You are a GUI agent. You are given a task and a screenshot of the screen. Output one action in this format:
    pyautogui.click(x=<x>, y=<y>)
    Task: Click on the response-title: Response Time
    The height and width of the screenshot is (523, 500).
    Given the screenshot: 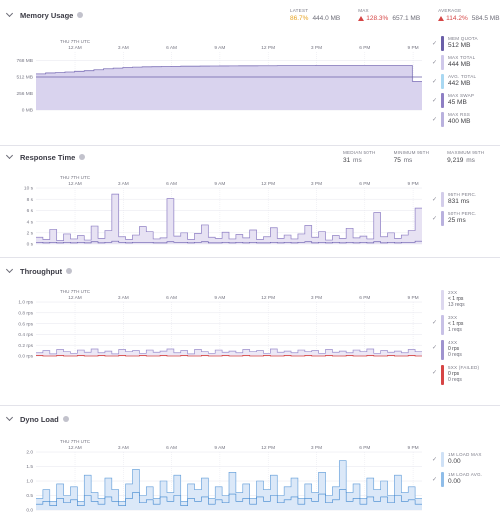 What is the action you would take?
    pyautogui.click(x=48, y=157)
    